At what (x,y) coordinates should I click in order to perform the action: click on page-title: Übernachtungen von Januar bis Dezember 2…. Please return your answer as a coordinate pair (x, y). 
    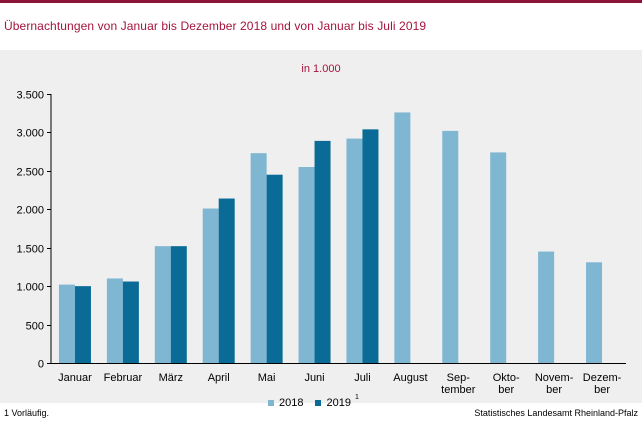
    Looking at the image, I should click on (215, 26).